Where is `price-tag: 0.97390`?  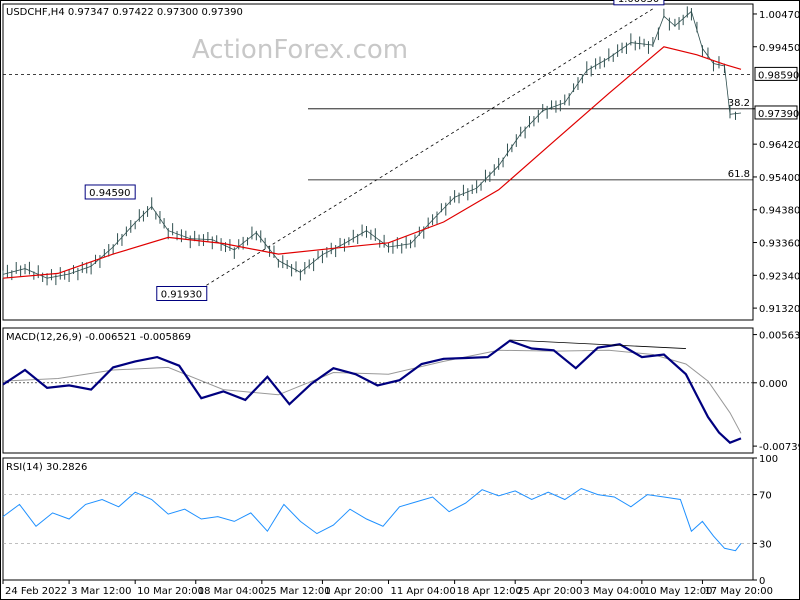
price-tag: 0.97390 is located at coordinates (778, 114).